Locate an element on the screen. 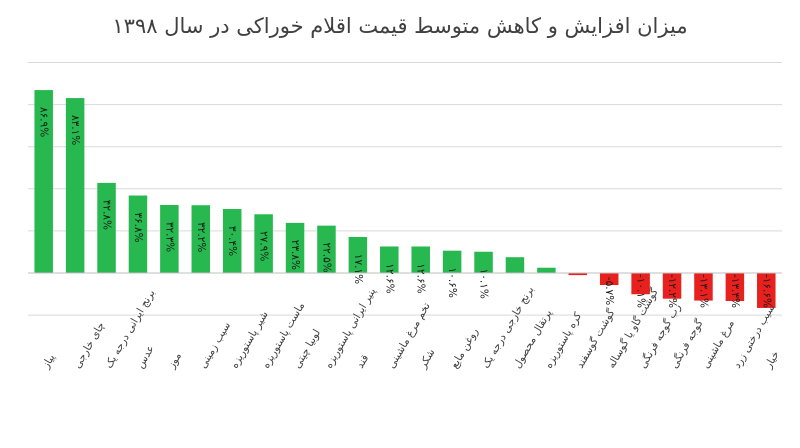 This screenshot has width=800, height=448. category-label: عدس is located at coordinates (145, 356).